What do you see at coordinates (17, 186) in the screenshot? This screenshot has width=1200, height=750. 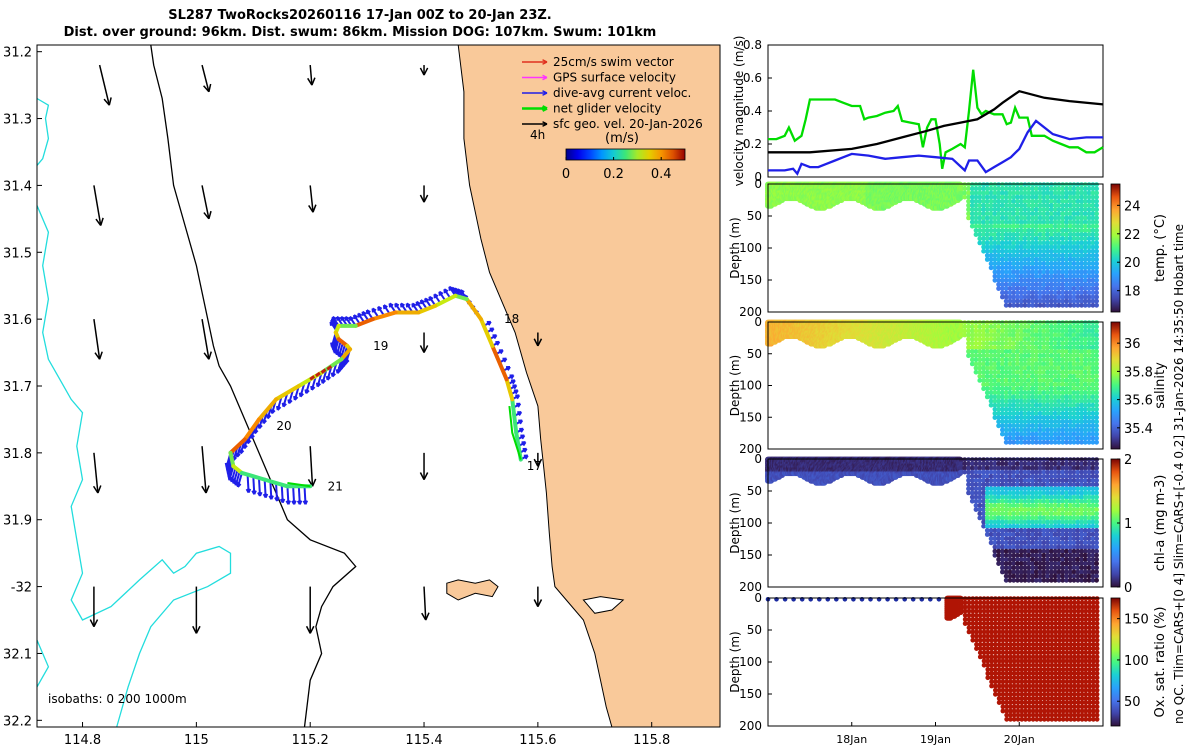 I see `map-y-tick-label: 31.4` at bounding box center [17, 186].